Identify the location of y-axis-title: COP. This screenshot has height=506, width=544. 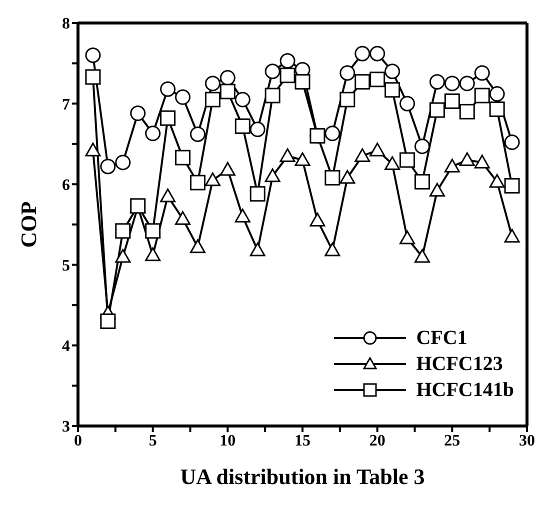
(28, 224).